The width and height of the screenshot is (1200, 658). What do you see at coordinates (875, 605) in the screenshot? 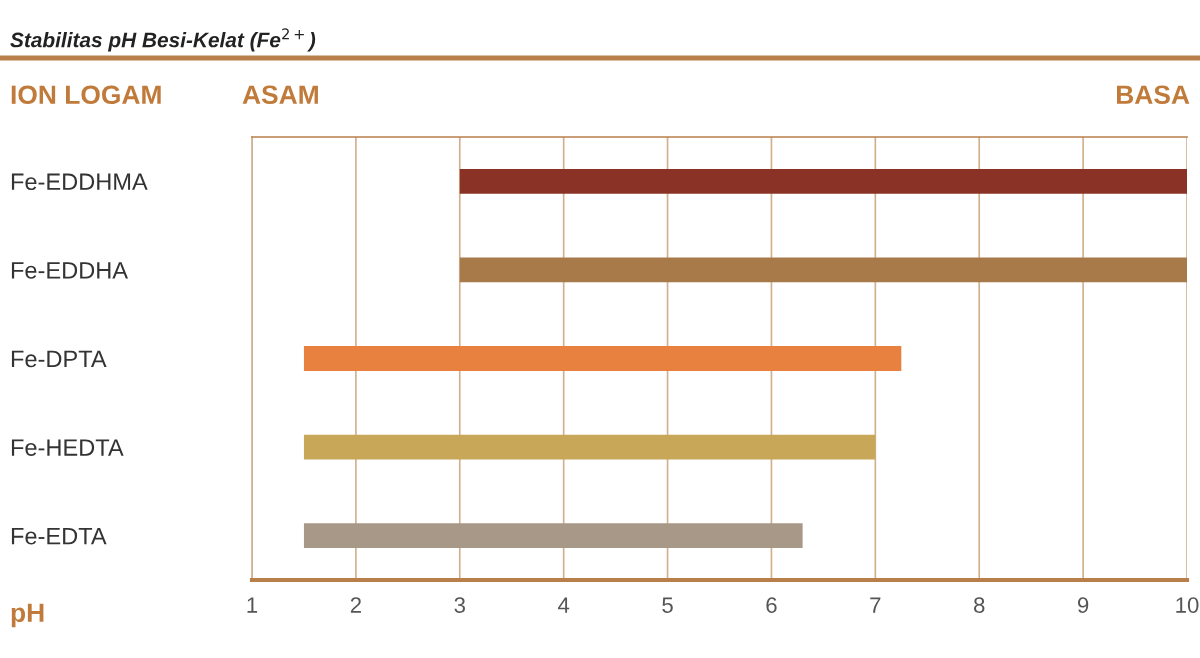
I see `x-tick-label: 7` at bounding box center [875, 605].